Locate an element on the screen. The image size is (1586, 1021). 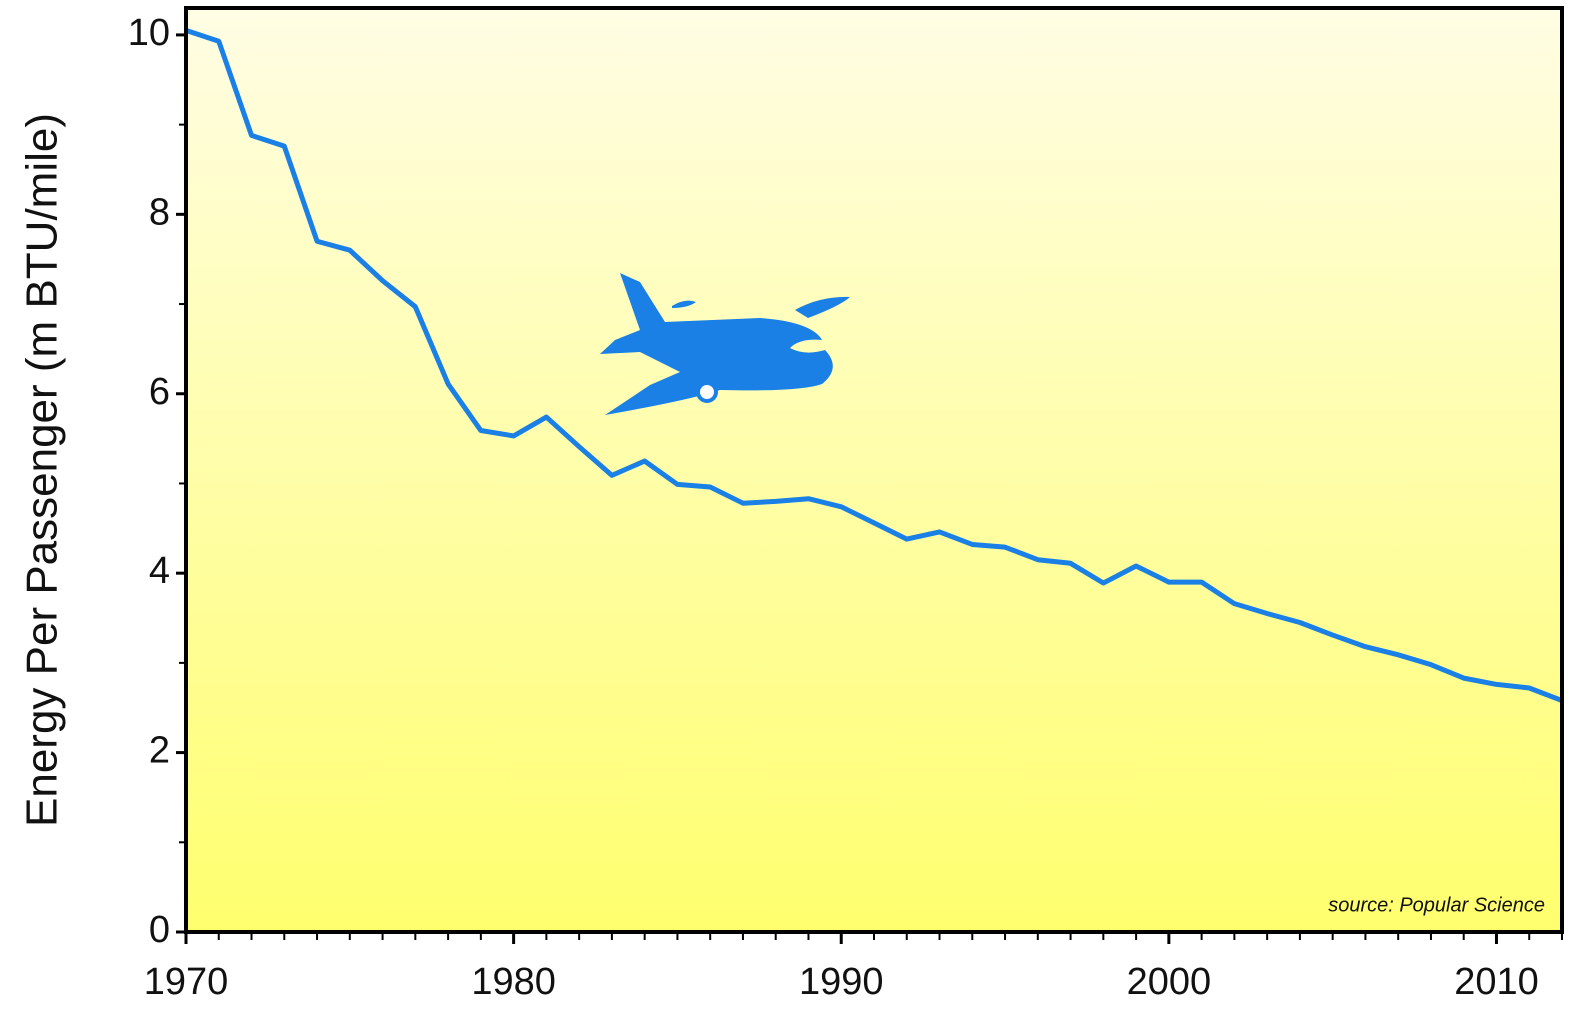
y-tick-label: 2 is located at coordinates (159, 751).